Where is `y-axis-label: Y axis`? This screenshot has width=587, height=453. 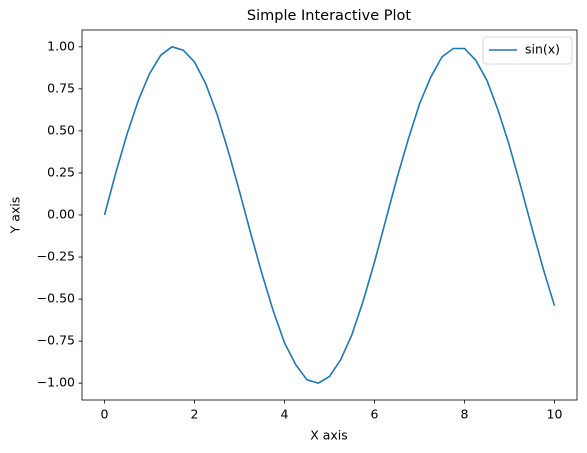 y-axis-label: Y axis is located at coordinates (15, 216).